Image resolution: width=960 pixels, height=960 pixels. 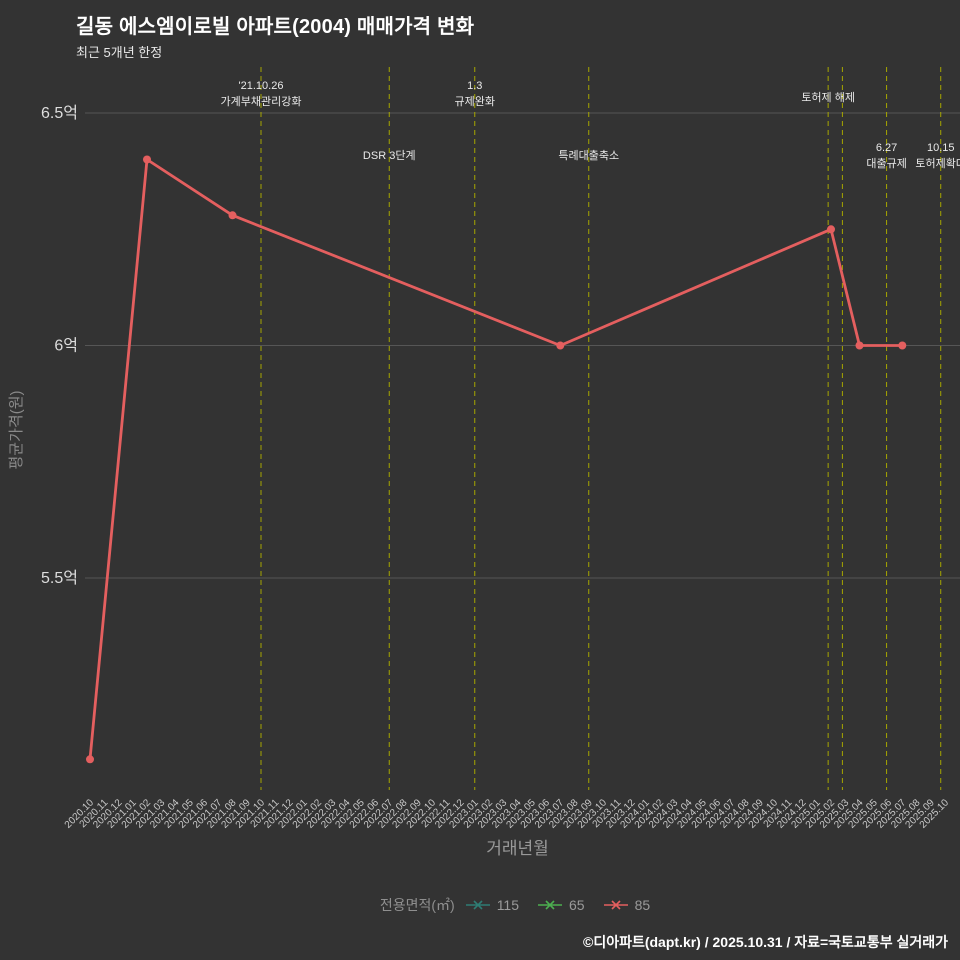 What do you see at coordinates (261, 101) in the screenshot?
I see `event-annotation: 가계부채관리강화` at bounding box center [261, 101].